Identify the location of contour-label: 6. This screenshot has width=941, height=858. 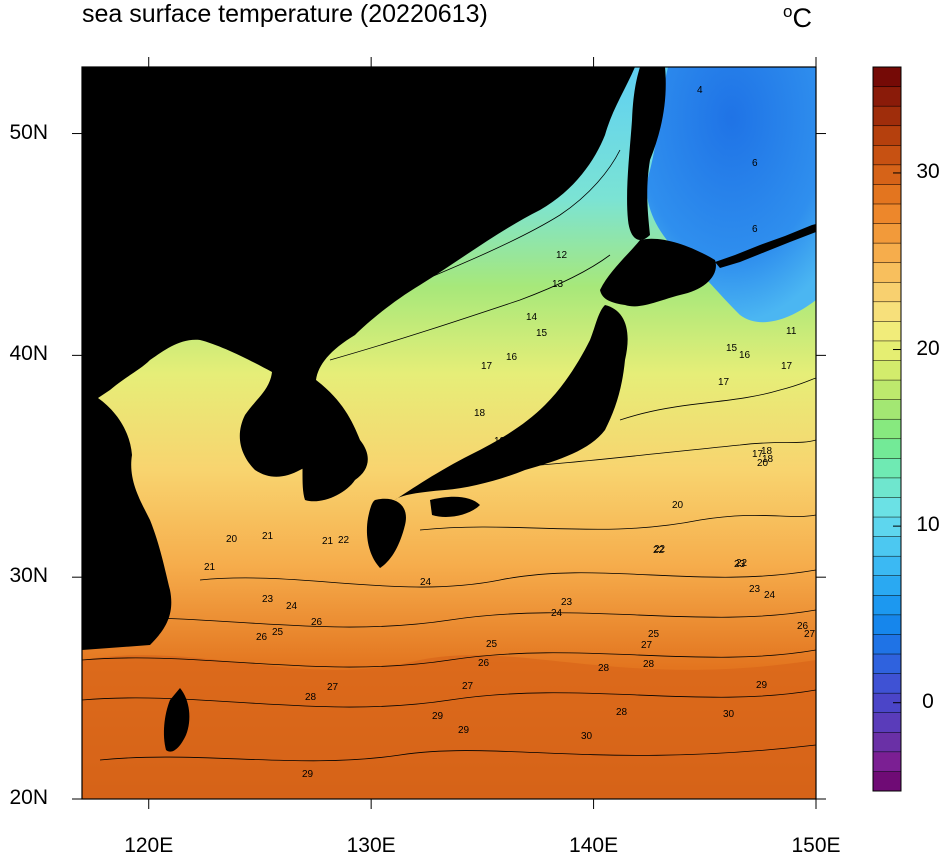
(755, 229).